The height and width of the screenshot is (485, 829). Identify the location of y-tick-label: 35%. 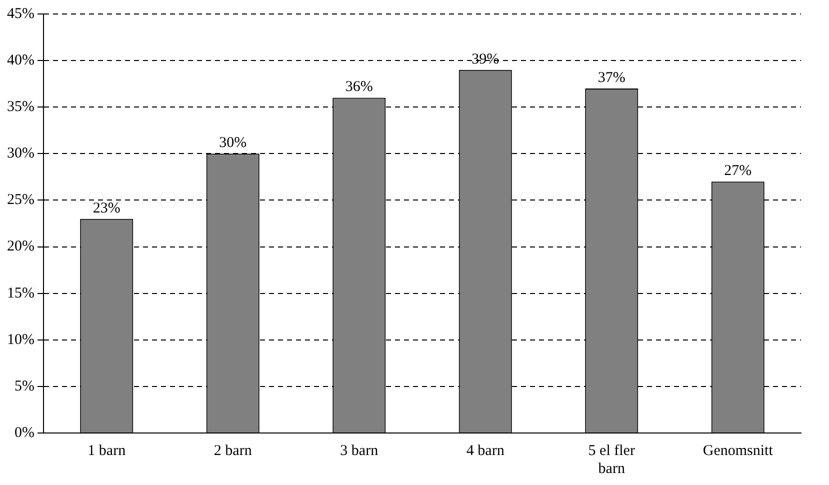
(20, 107).